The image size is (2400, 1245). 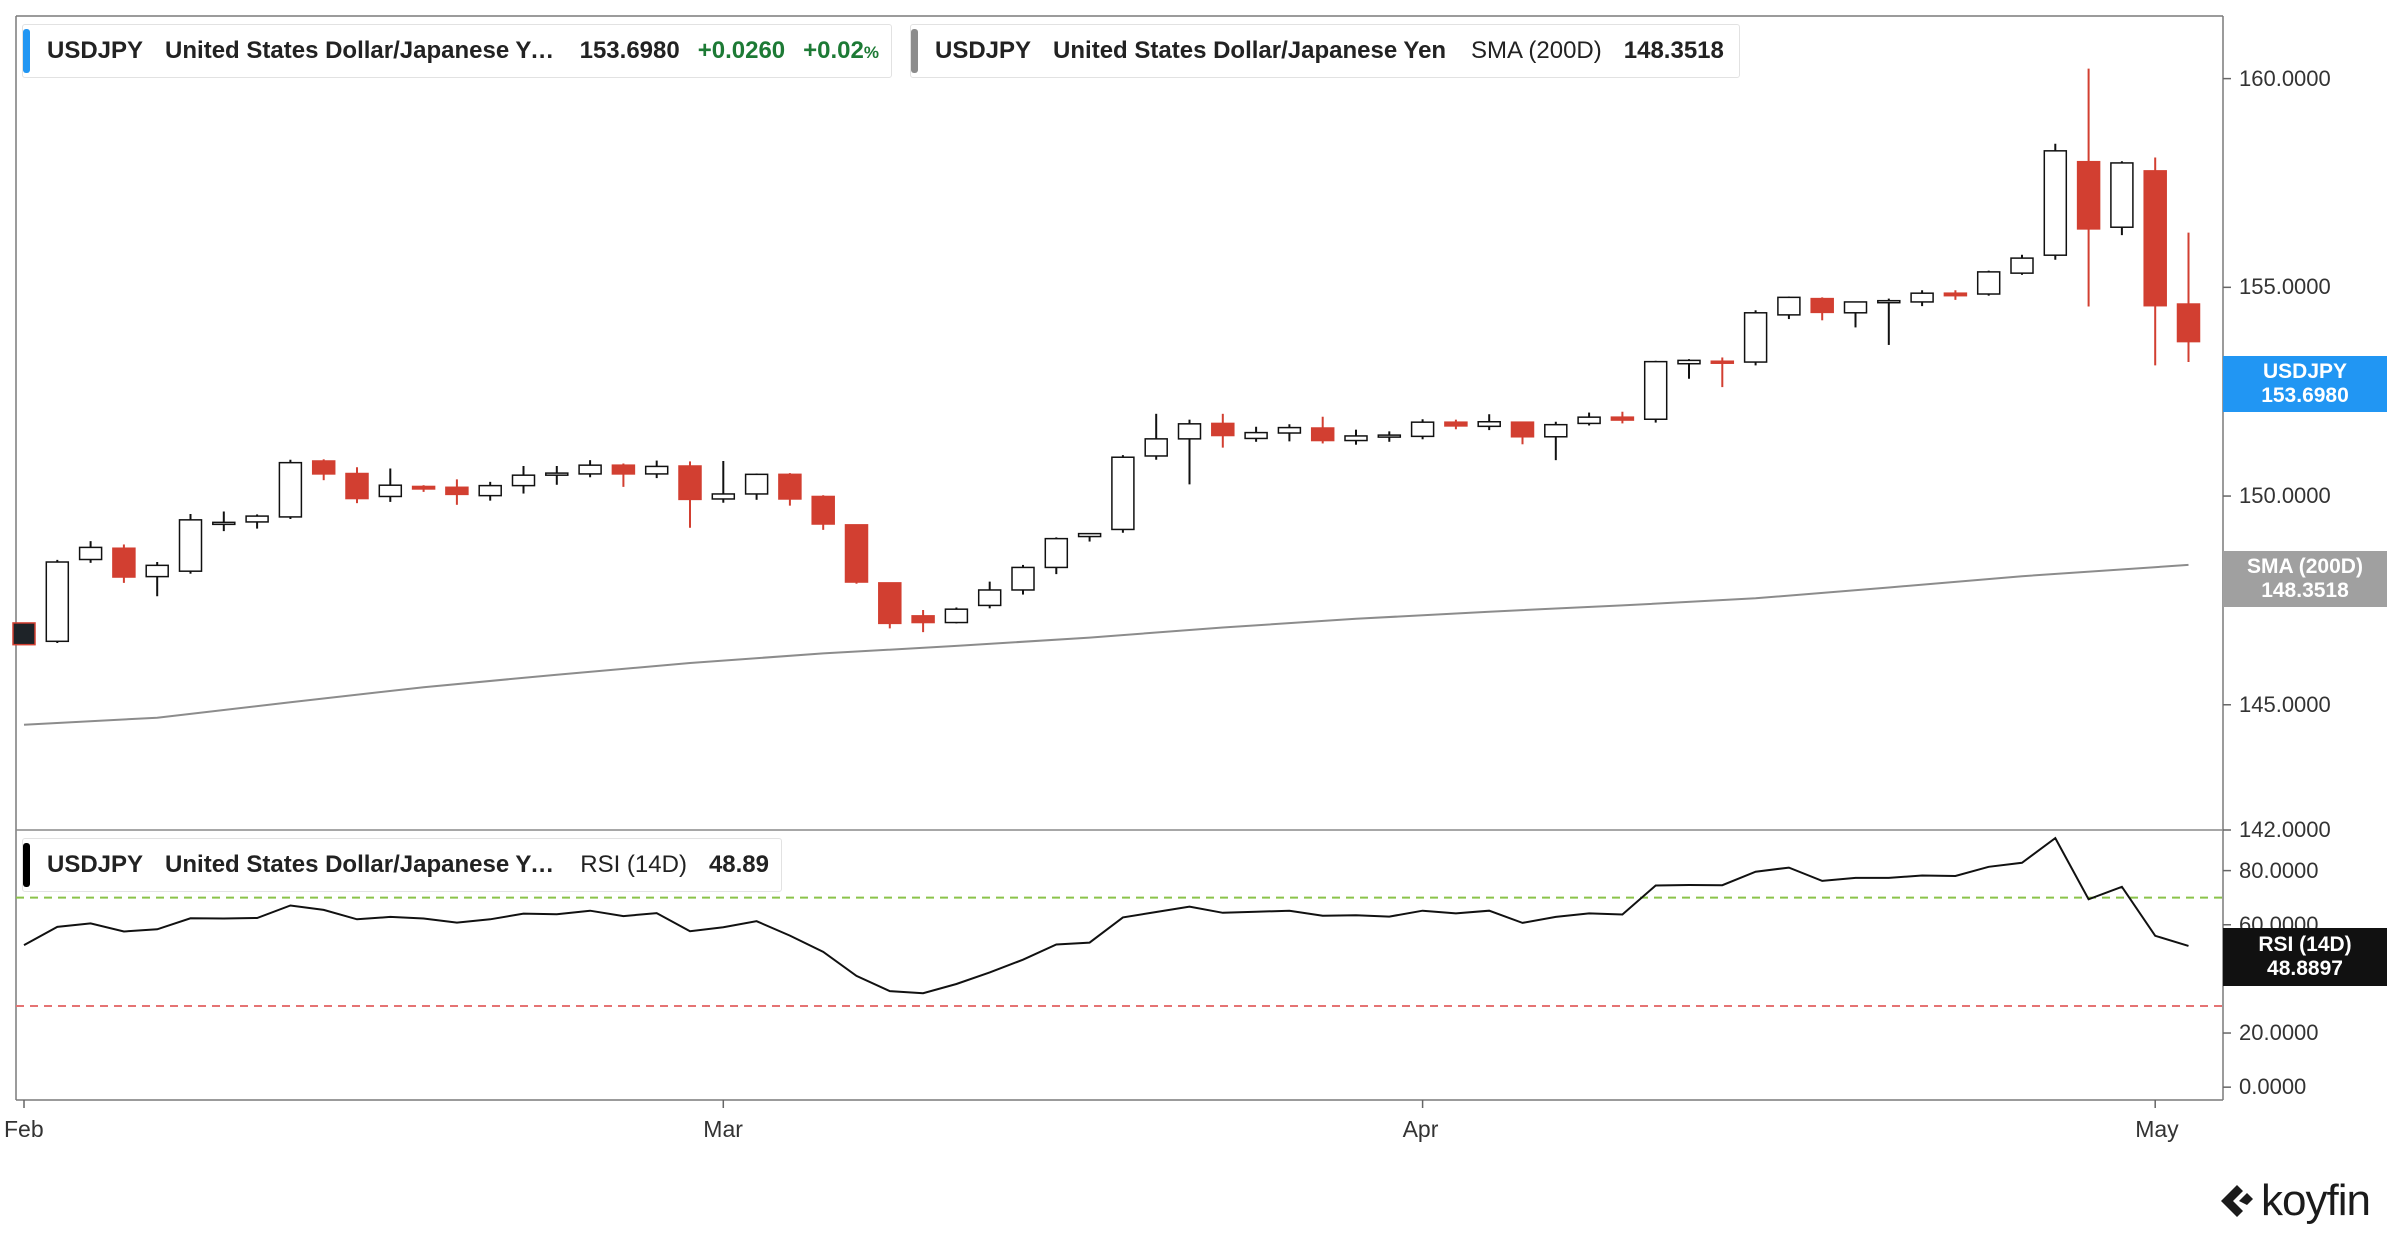 What do you see at coordinates (24, 1129) in the screenshot?
I see `x-tick-label: Feb` at bounding box center [24, 1129].